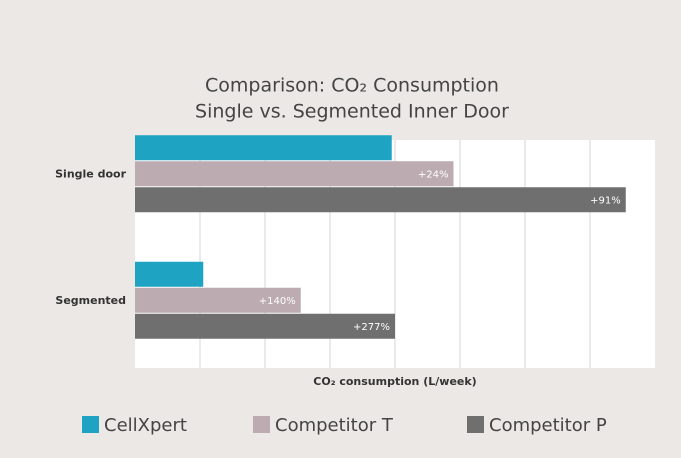 The height and width of the screenshot is (458, 681). Describe the element at coordinates (352, 112) in the screenshot. I see `chart-title: Single vs. Segmented Inner Door` at that location.